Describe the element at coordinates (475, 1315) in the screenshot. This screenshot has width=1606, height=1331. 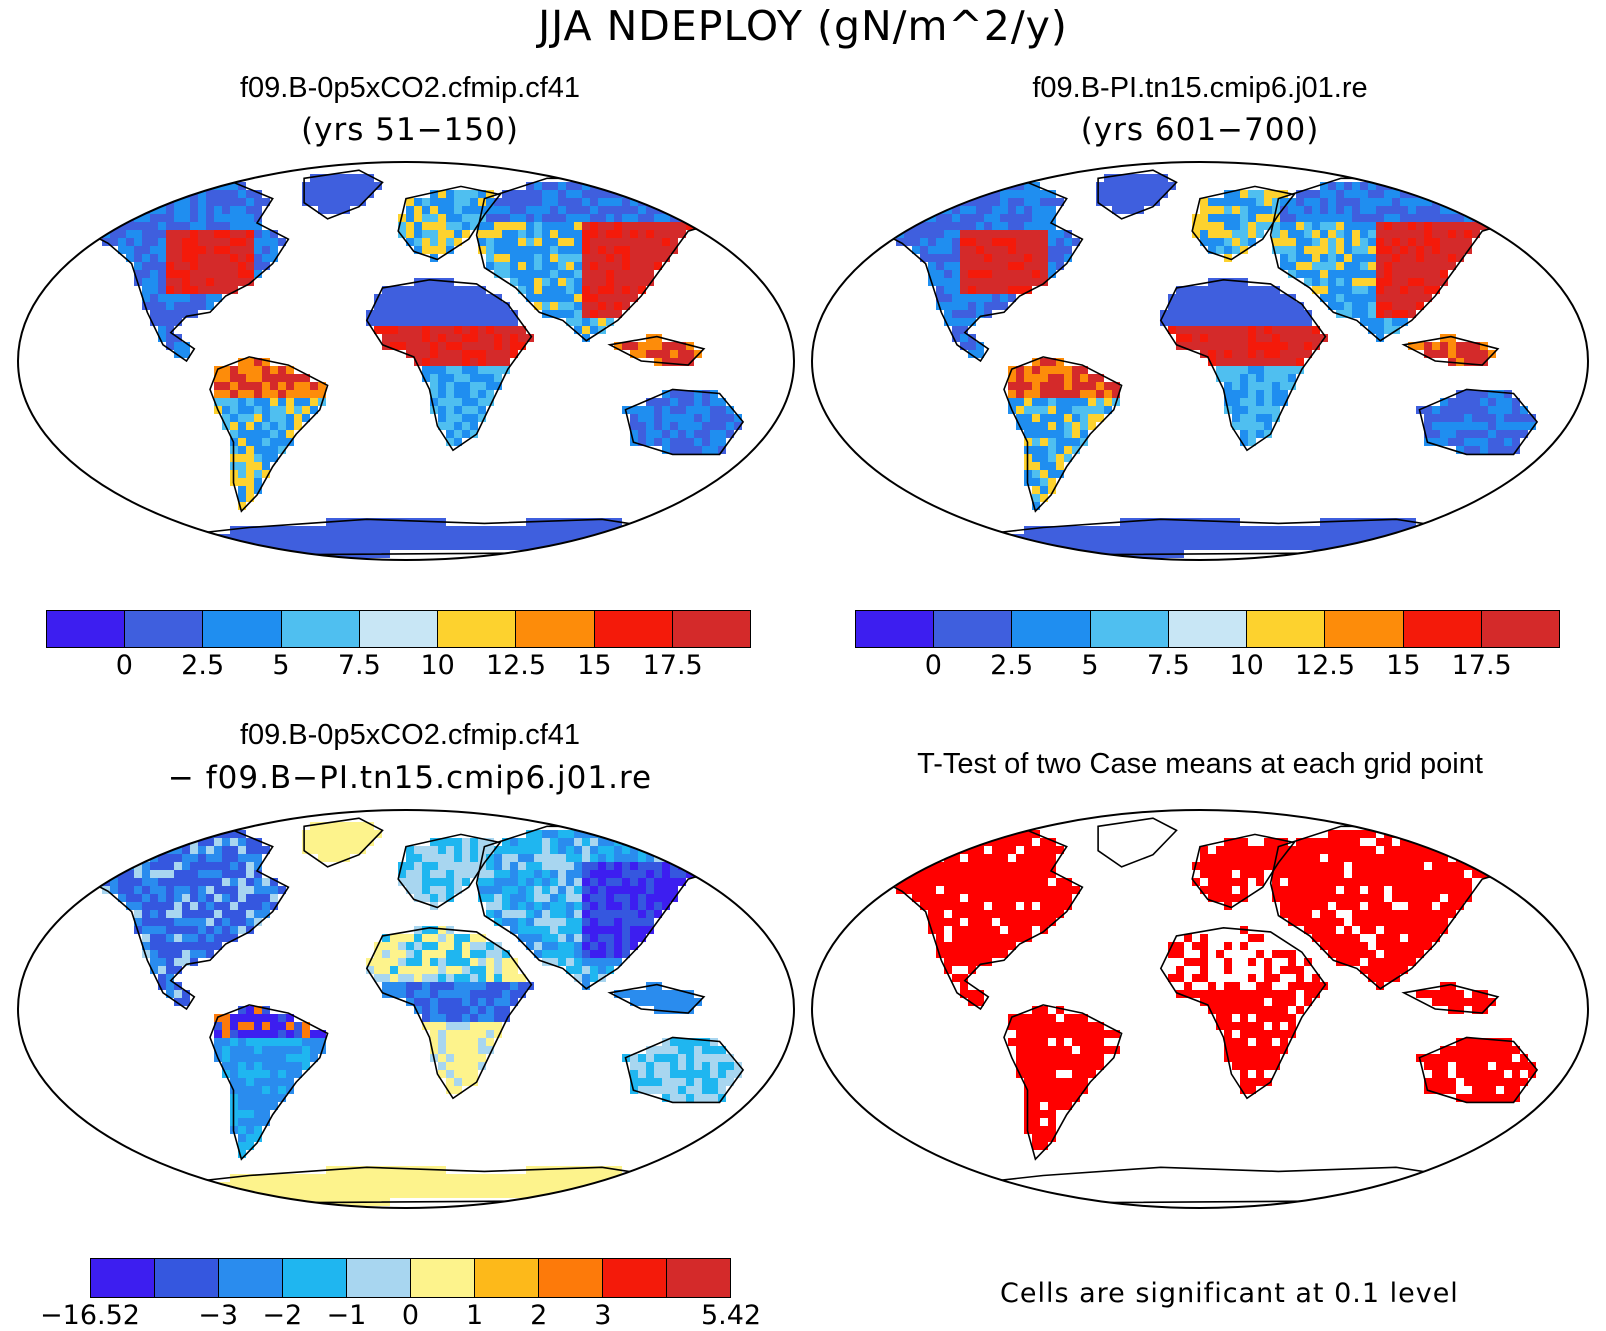
I see `colorbar-tick-label: 1` at that location.